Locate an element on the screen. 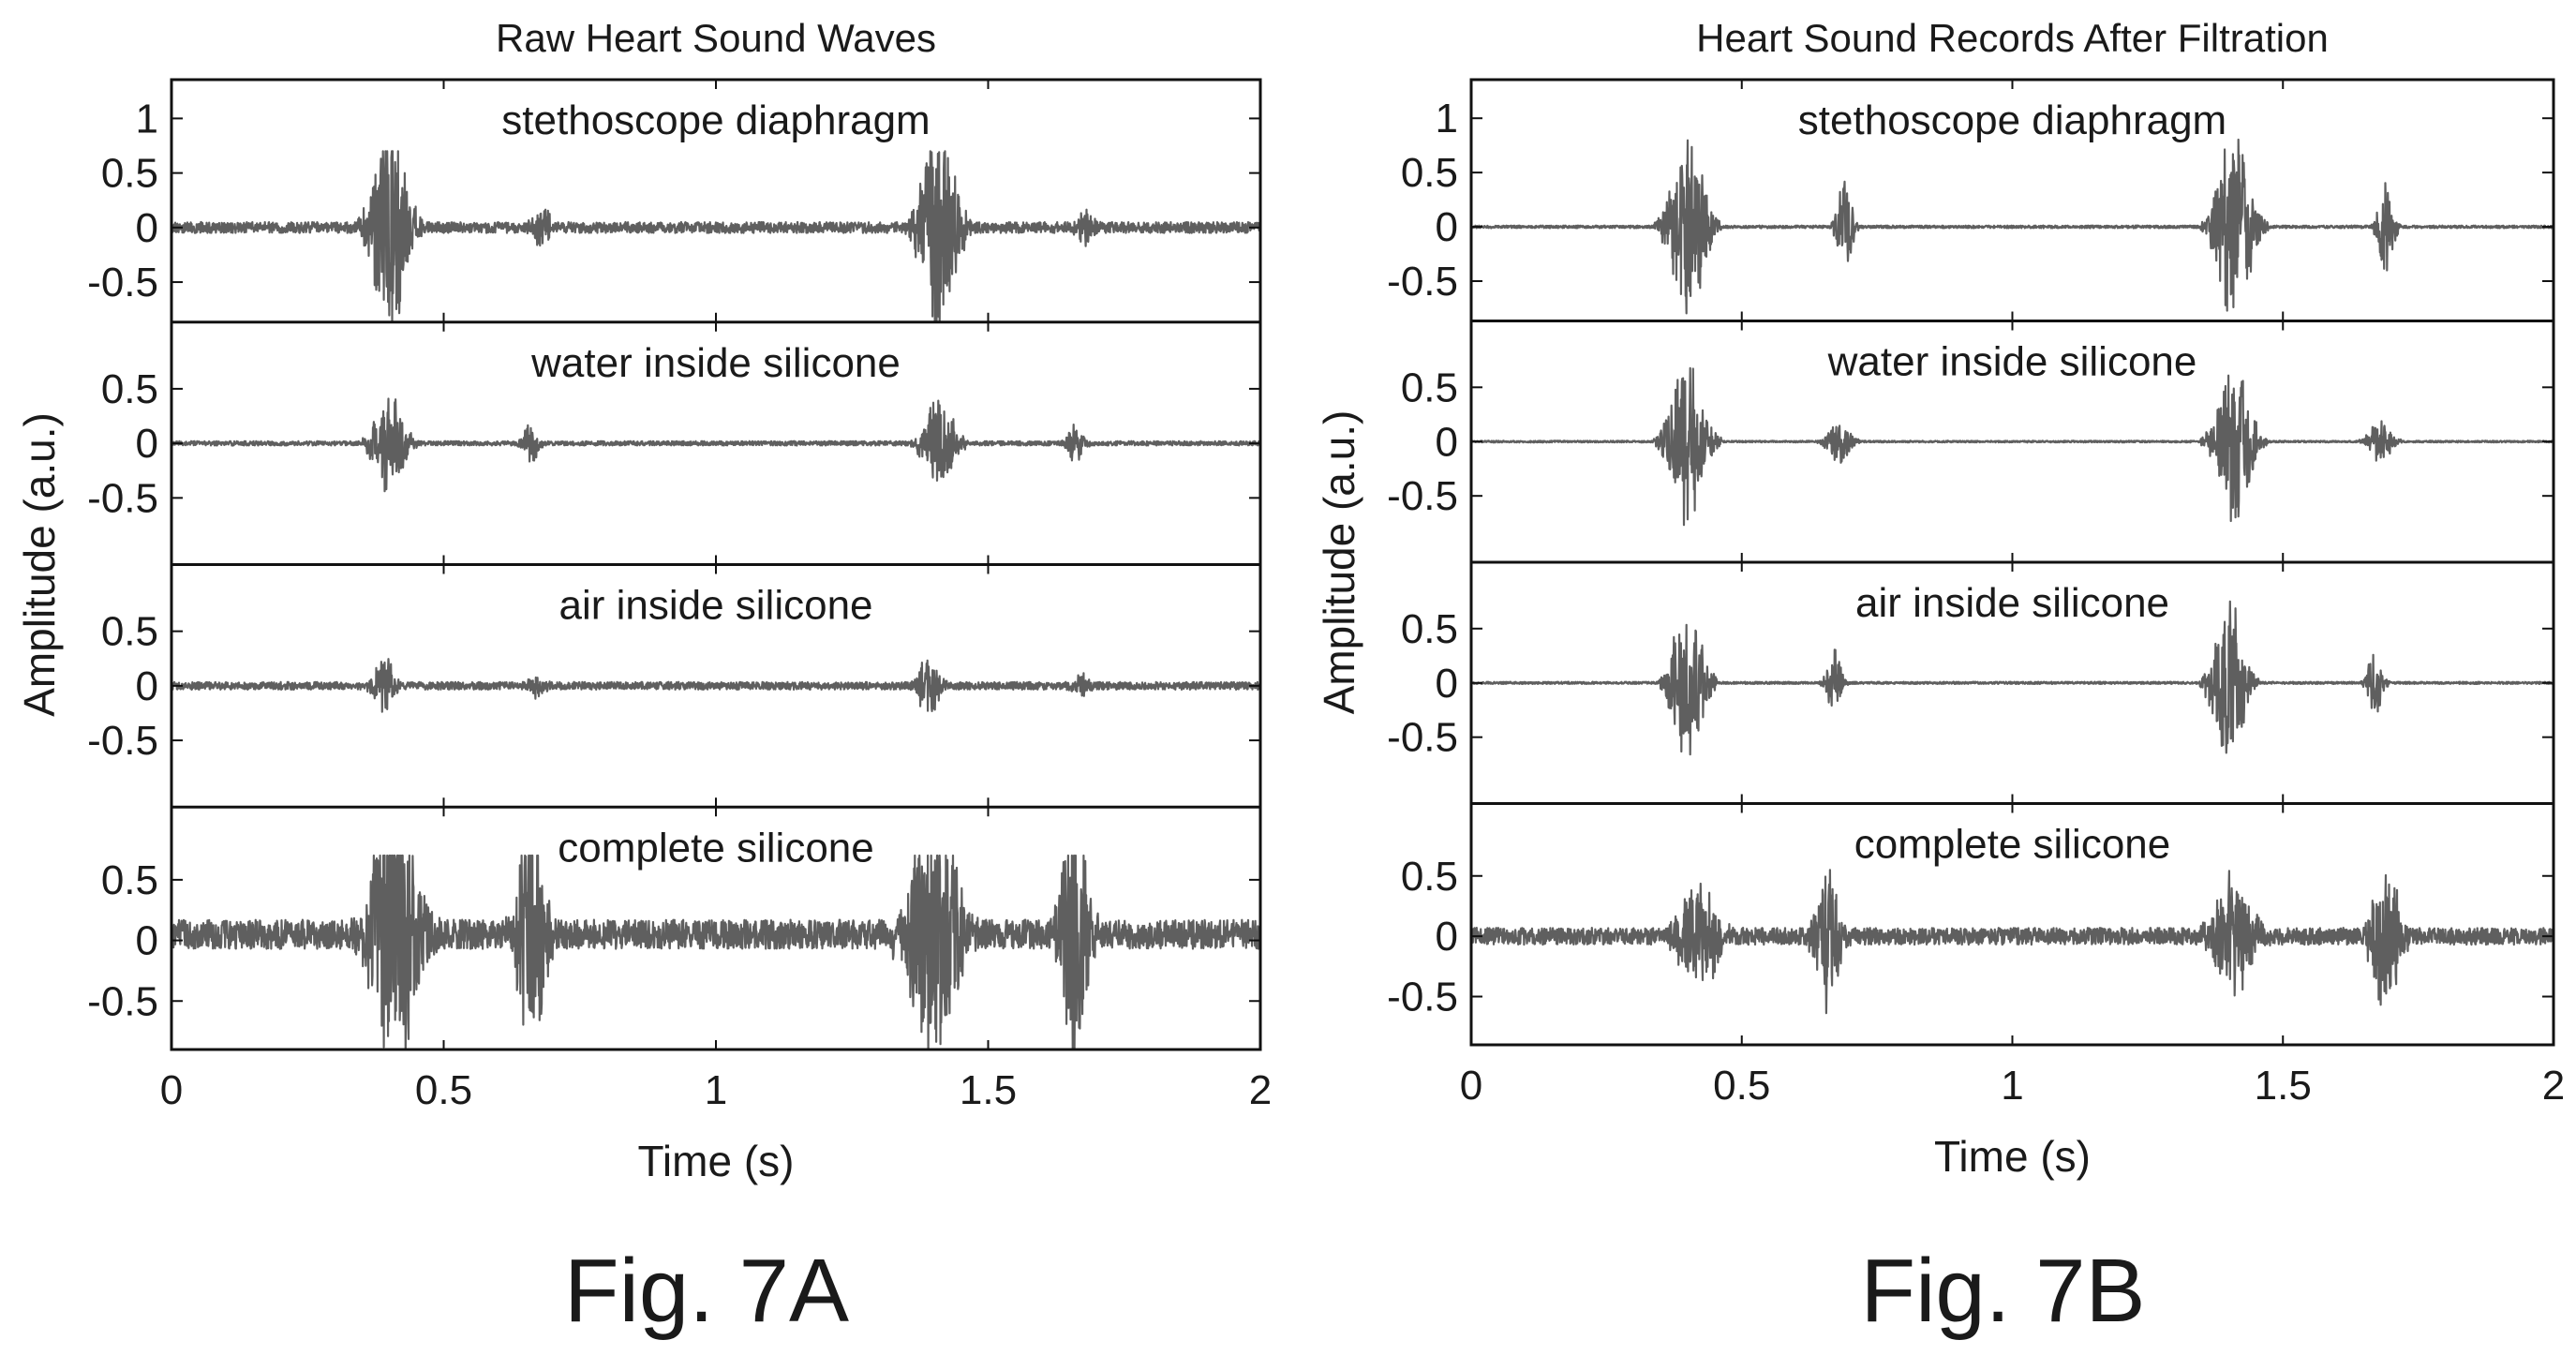  figure-label: Fig. 7B is located at coordinates (2002, 1291).